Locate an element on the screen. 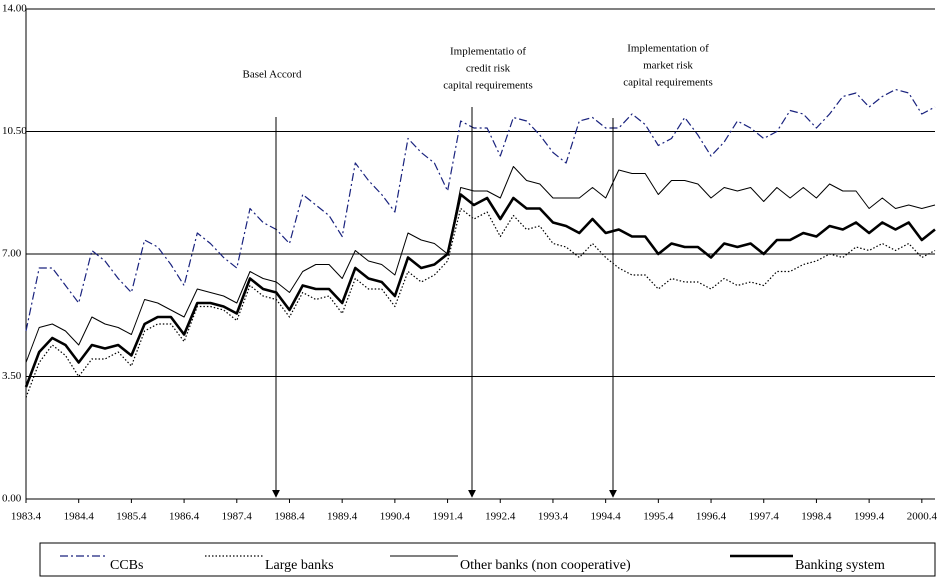 This screenshot has width=937, height=577. x-tick-label: 1993.4 is located at coordinates (553, 517).